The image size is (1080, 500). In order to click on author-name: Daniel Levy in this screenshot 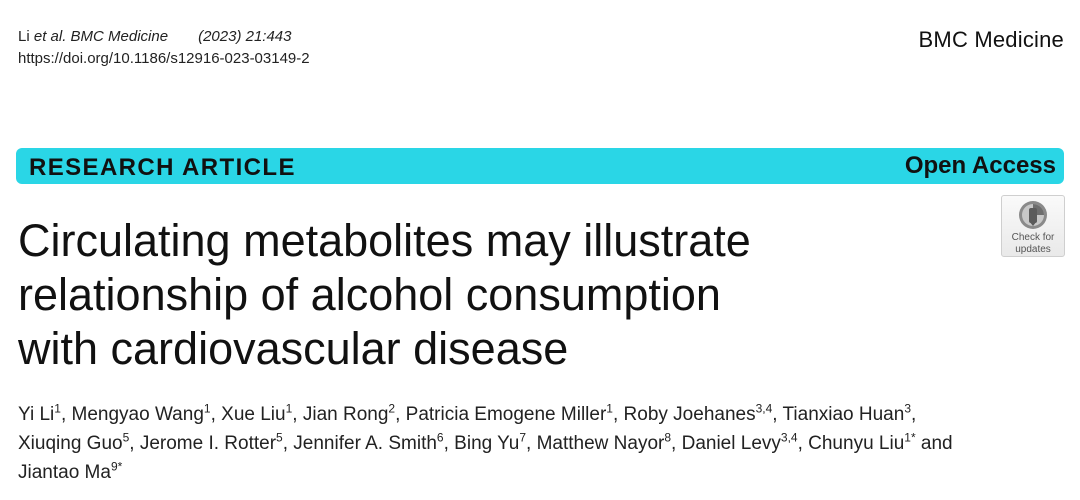, I will do `click(731, 443)`.